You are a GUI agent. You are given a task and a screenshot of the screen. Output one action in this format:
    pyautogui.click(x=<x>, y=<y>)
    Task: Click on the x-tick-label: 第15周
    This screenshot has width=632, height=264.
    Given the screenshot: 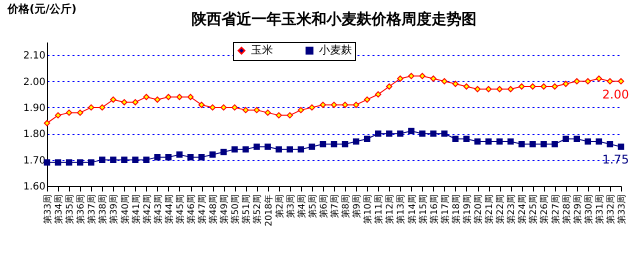 What is the action you would take?
    pyautogui.click(x=423, y=209)
    